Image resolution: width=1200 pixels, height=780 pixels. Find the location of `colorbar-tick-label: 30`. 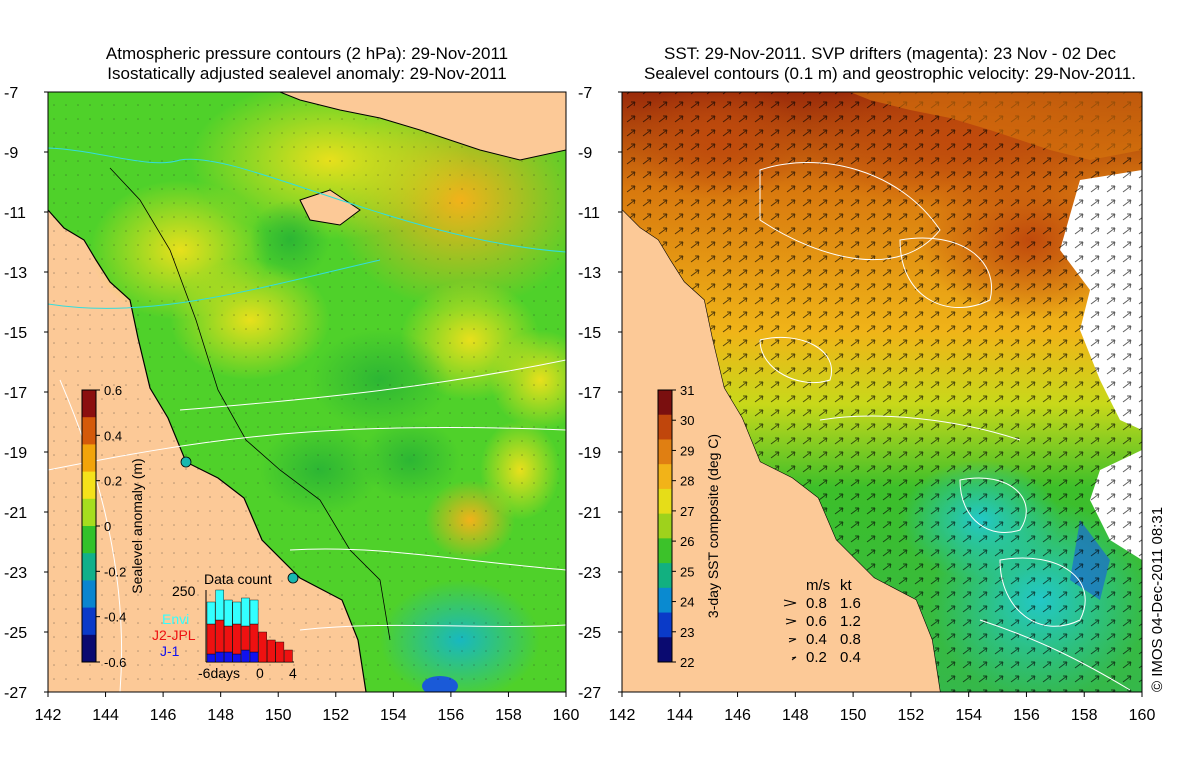

colorbar-tick-label: 30 is located at coordinates (687, 420).